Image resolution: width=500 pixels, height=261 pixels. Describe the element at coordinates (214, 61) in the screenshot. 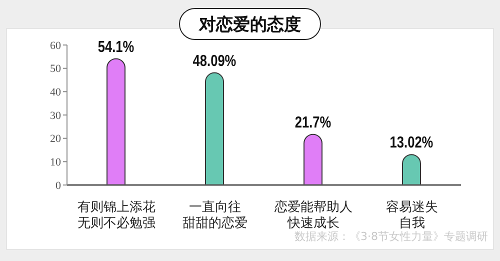

I see `data-label: 48.09%` at that location.